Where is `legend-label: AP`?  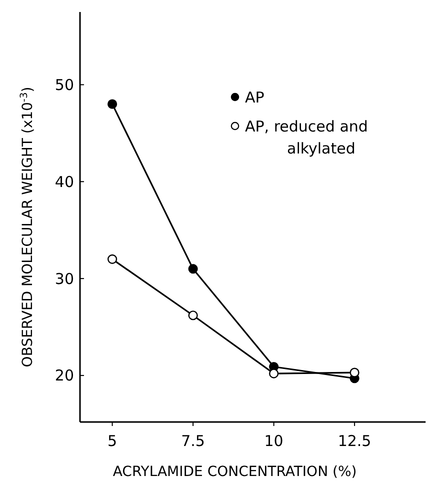
legend-label: AP is located at coordinates (254, 97).